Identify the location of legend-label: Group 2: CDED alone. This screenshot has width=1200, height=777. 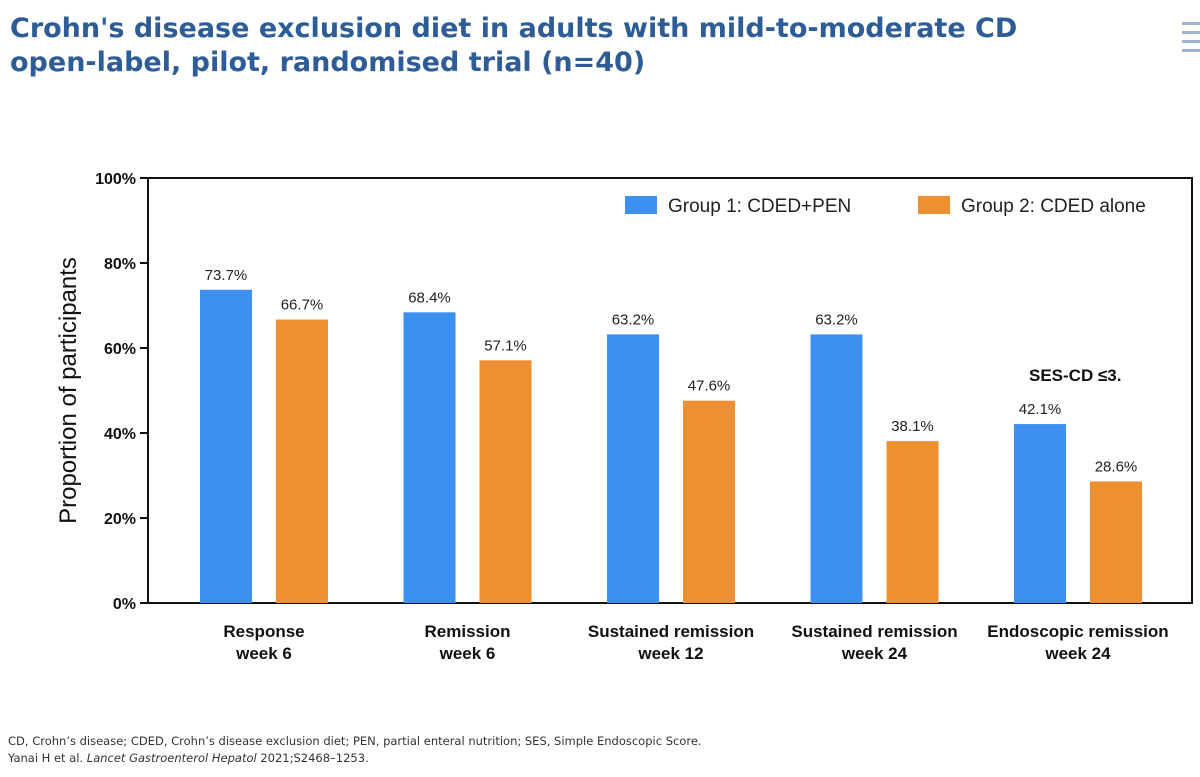
(1053, 206).